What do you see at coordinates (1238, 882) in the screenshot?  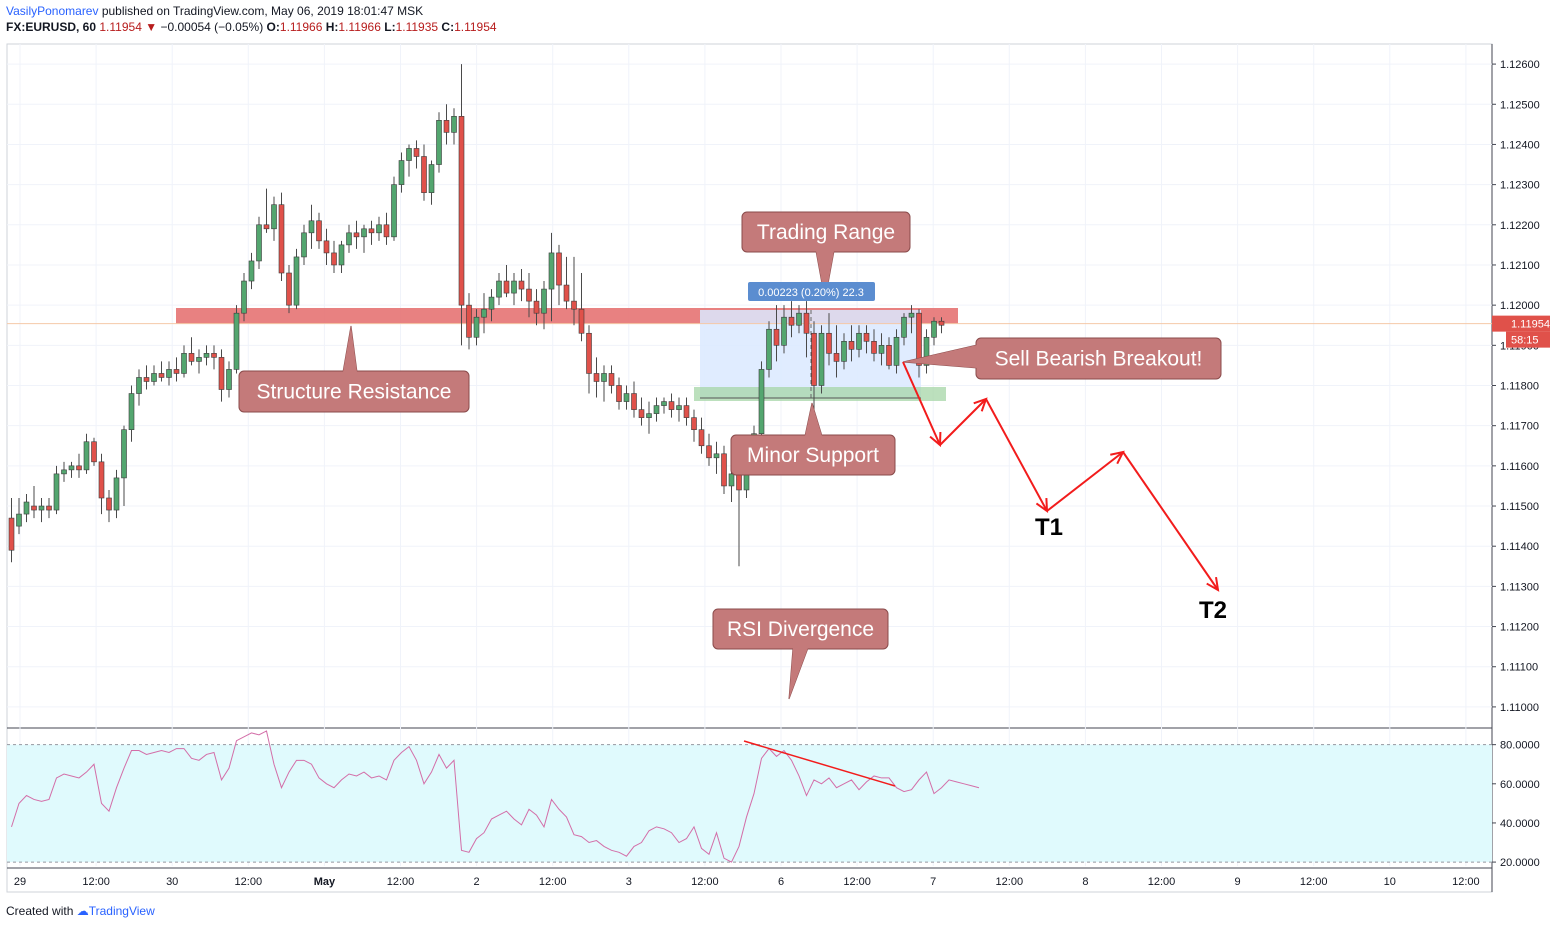 I see `x-tick-label: 9` at bounding box center [1238, 882].